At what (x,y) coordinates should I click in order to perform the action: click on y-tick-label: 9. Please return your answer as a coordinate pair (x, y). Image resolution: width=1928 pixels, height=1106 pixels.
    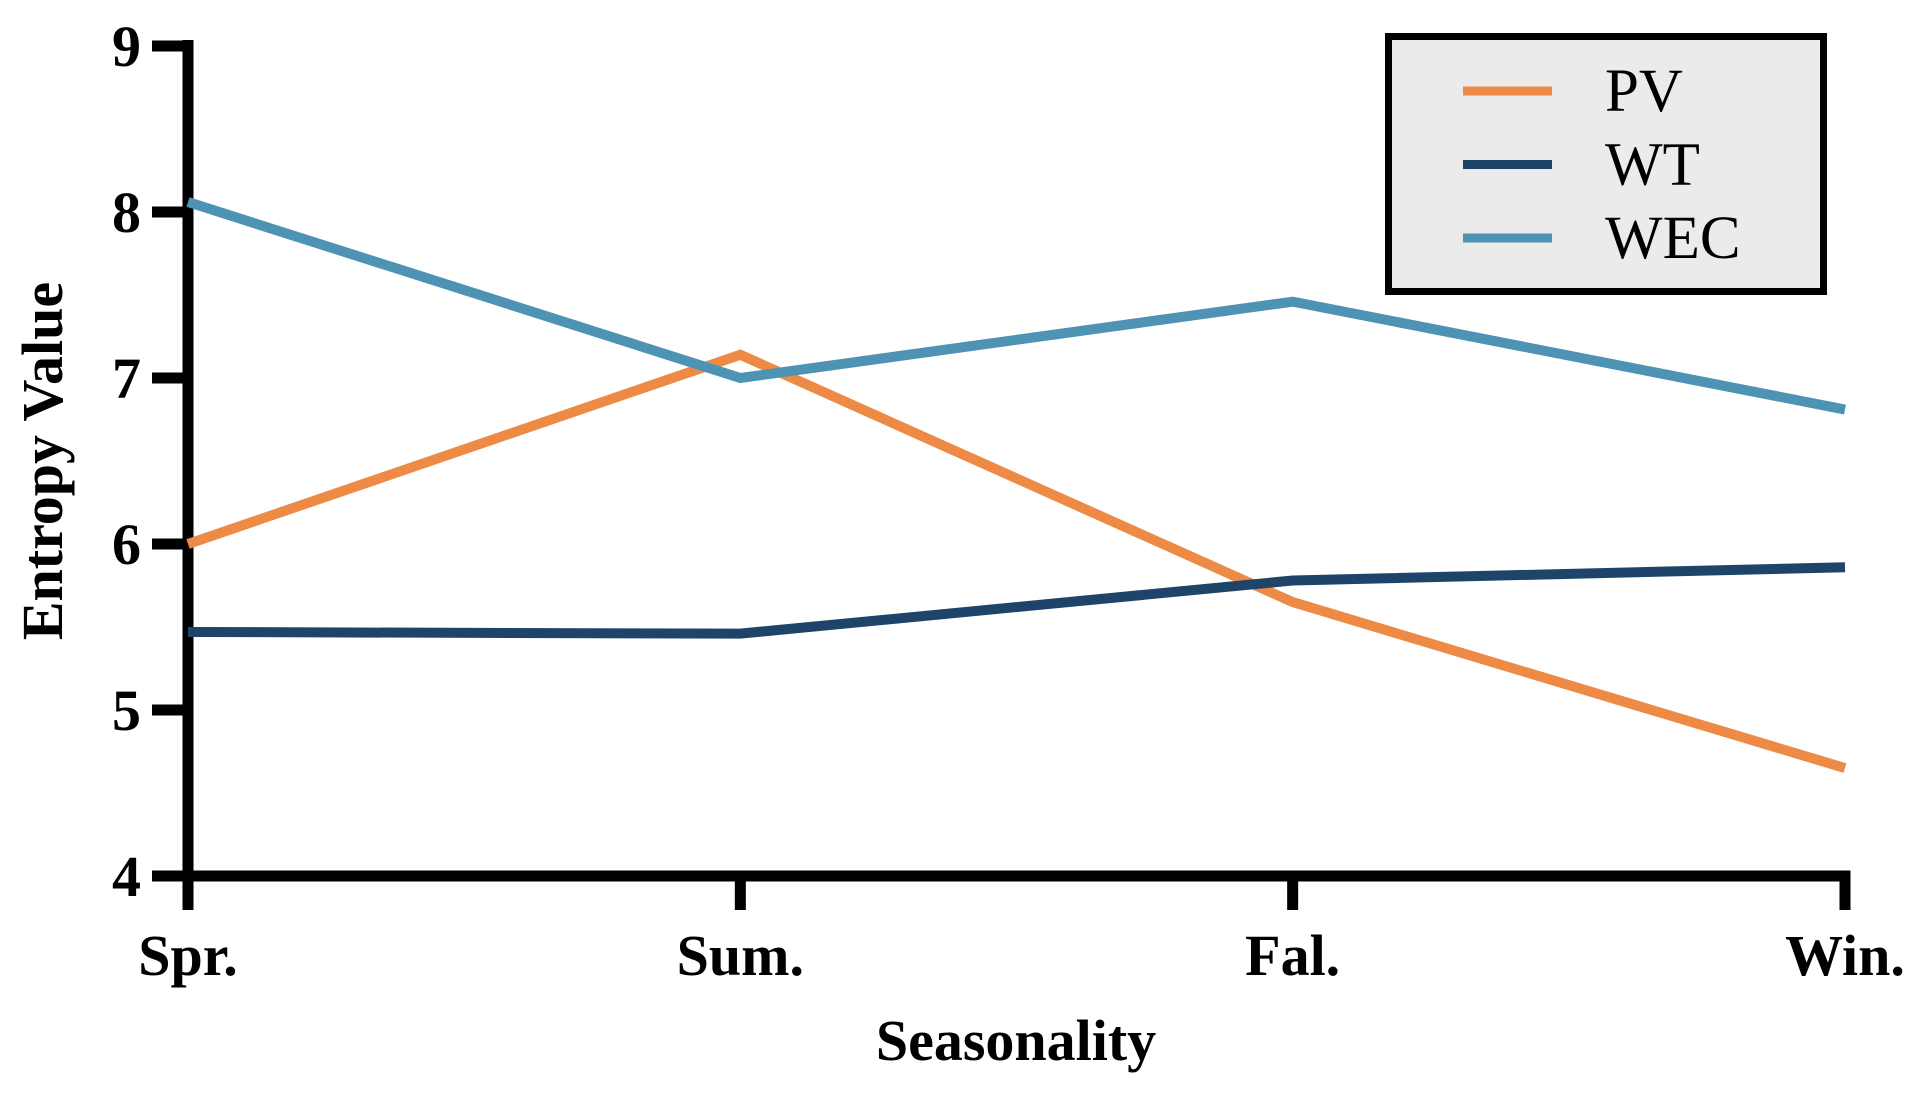
    Looking at the image, I should click on (126, 46).